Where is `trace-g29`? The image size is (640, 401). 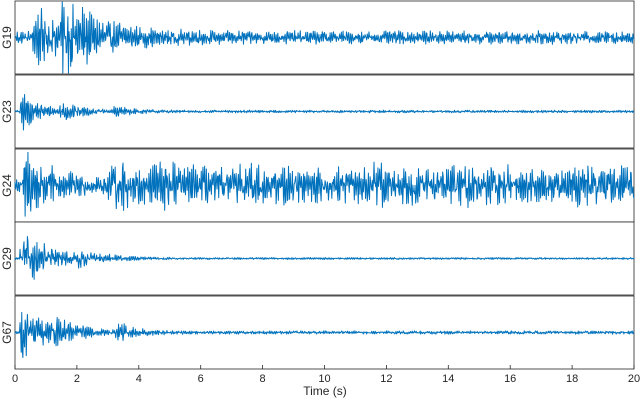
trace-g29 is located at coordinates (324, 258).